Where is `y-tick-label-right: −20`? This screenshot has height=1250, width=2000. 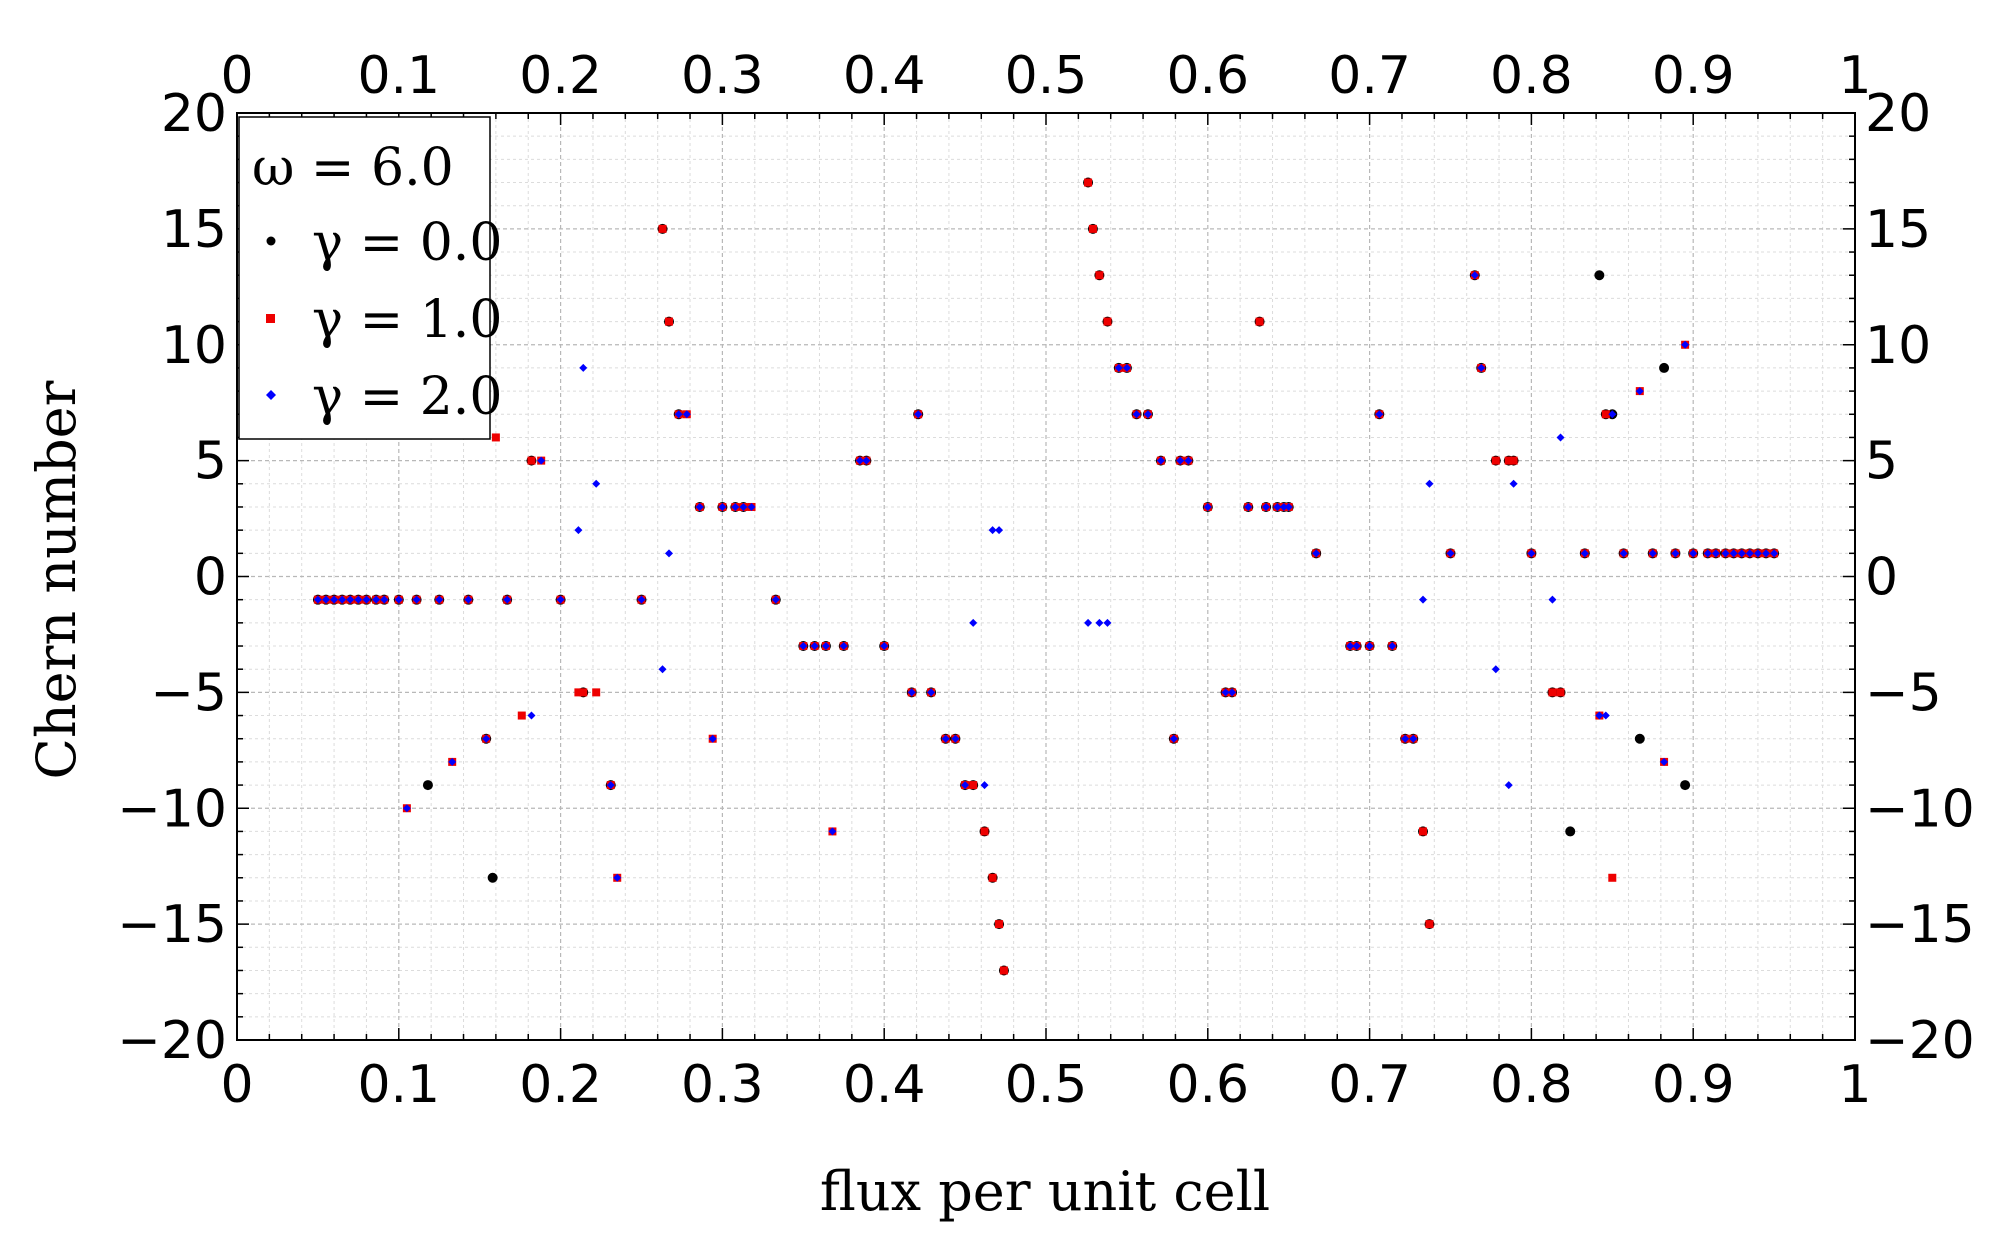
y-tick-label-right: −20 is located at coordinates (1920, 1041).